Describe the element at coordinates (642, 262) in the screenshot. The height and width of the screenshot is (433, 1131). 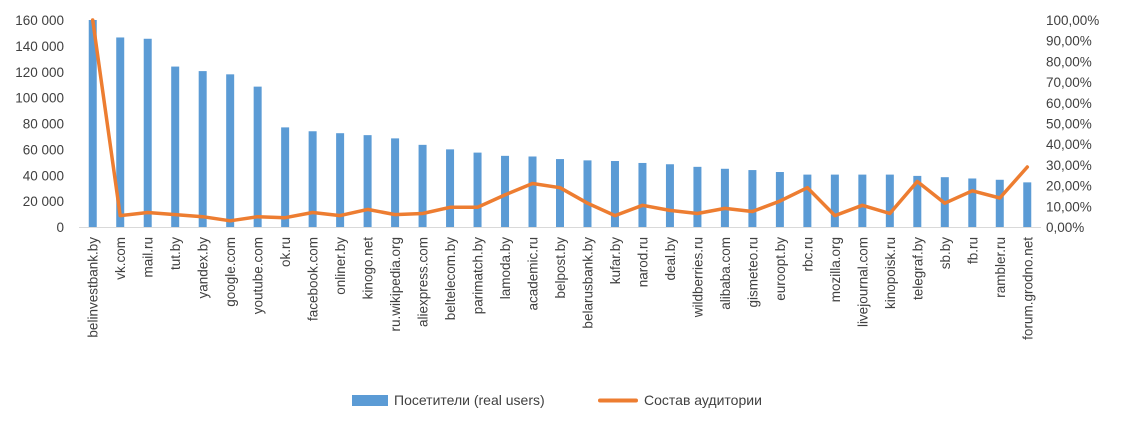
I see `category-label: narod.ru` at that location.